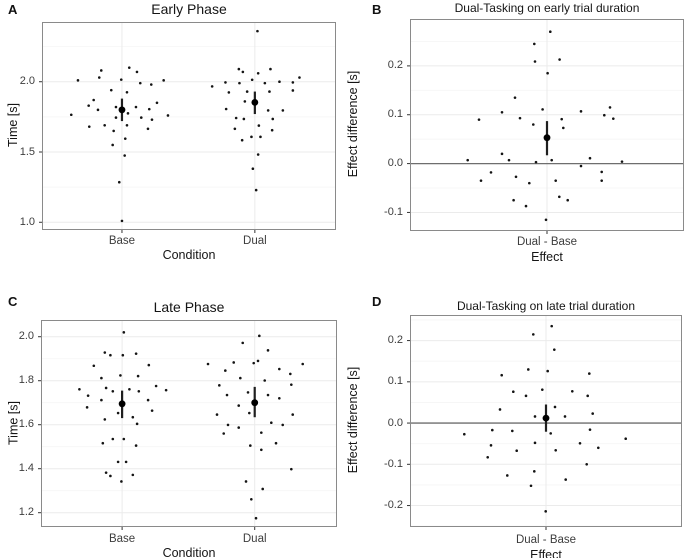  I want to click on x-tick-label: Base, so click(122, 241).